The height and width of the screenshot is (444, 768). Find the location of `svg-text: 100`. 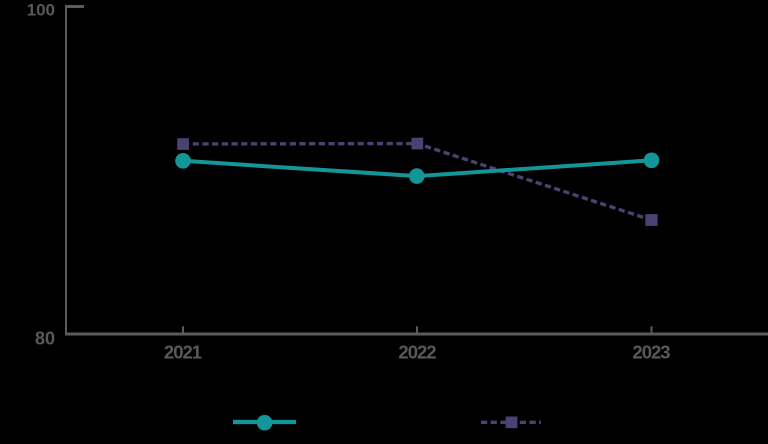

svg-text: 100 is located at coordinates (41, 10).